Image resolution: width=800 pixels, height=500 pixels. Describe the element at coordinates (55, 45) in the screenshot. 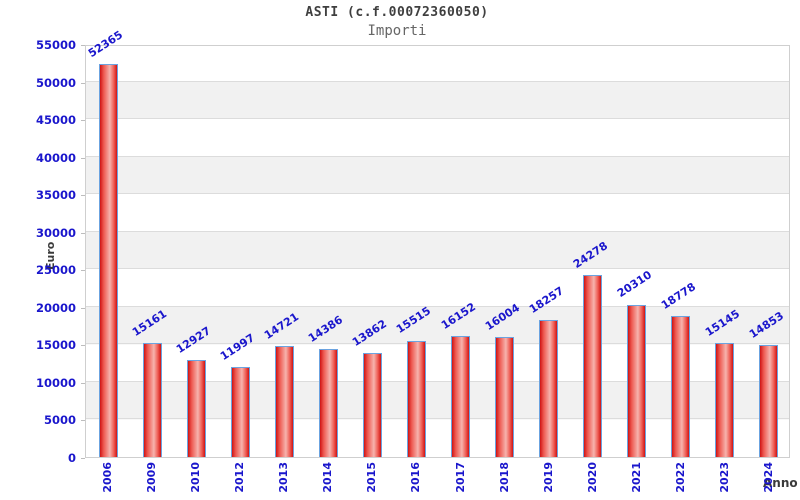

I see `y-tick-label: 55000` at that location.